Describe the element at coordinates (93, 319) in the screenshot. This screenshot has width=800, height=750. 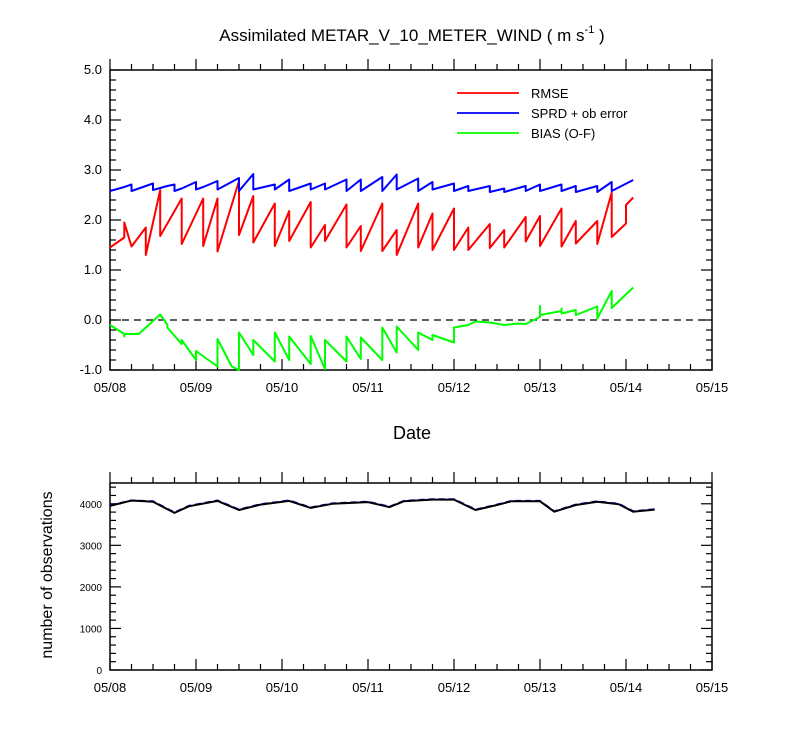
I see `y-tick-label: 0.0` at that location.